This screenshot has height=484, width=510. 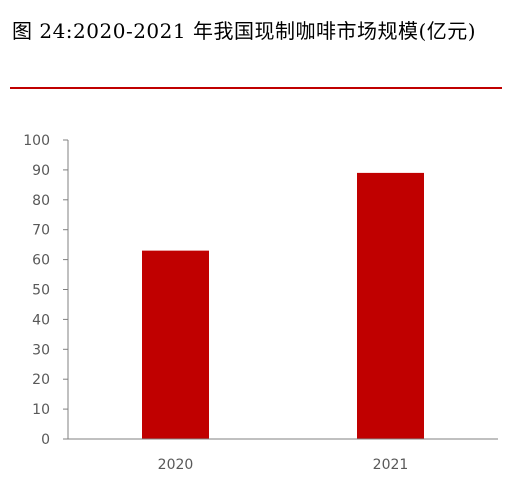 What do you see at coordinates (256, 88) in the screenshot?
I see `title-underline` at bounding box center [256, 88].